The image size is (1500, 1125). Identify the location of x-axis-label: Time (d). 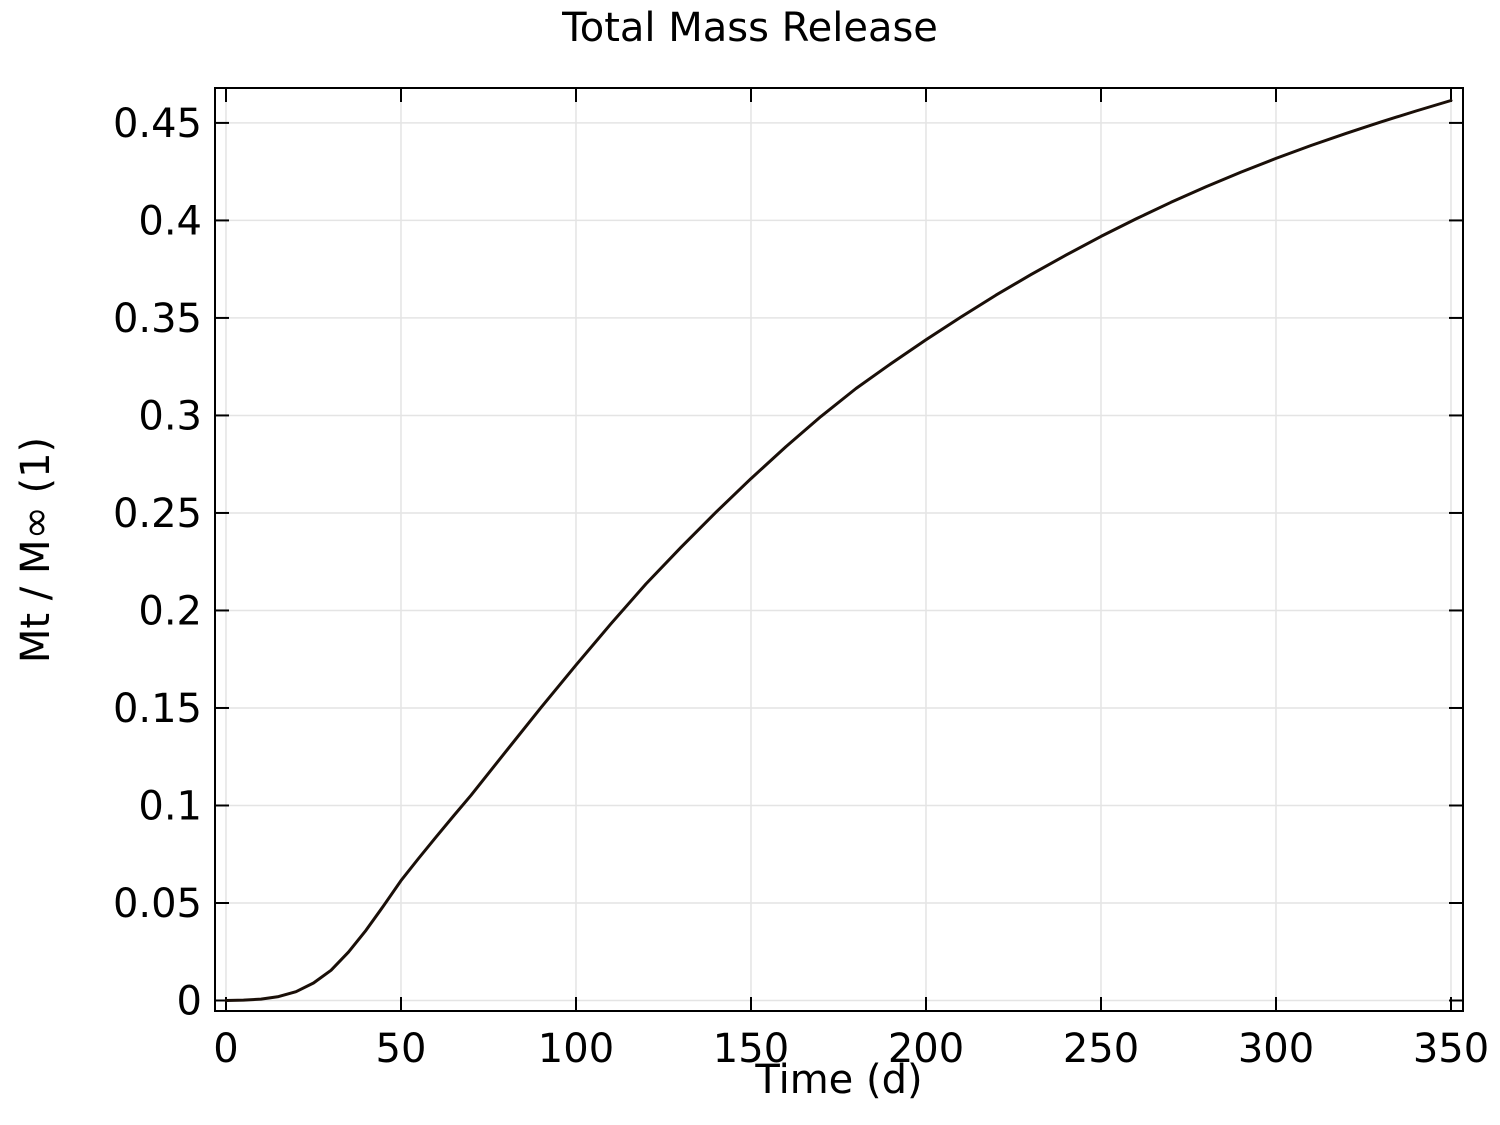
(839, 1080).